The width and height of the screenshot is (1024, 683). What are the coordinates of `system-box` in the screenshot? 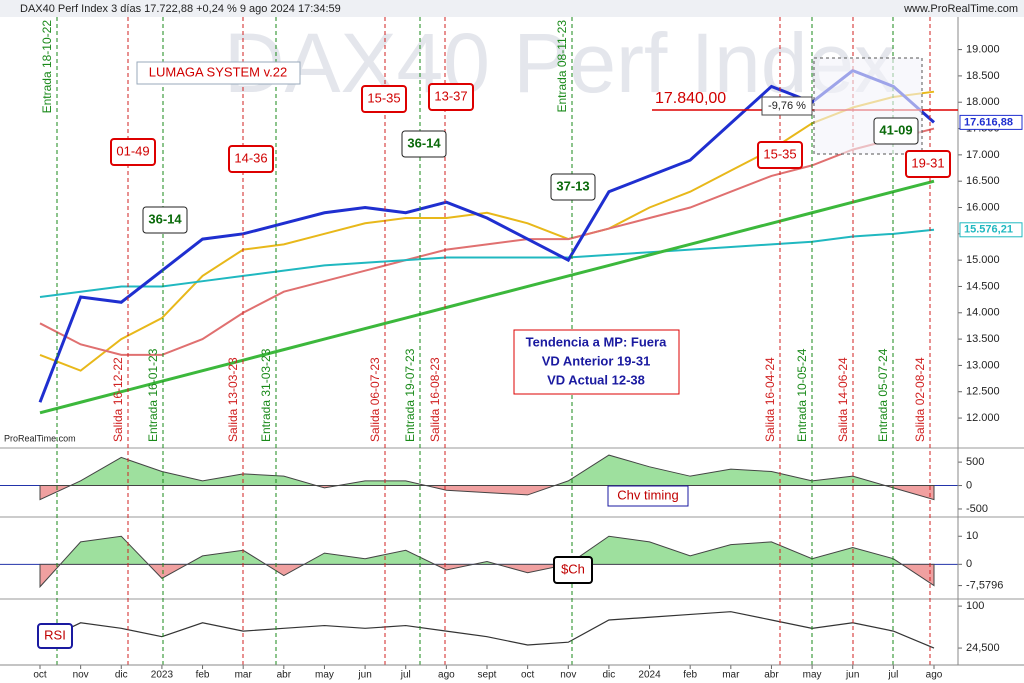 It's located at (218, 73).